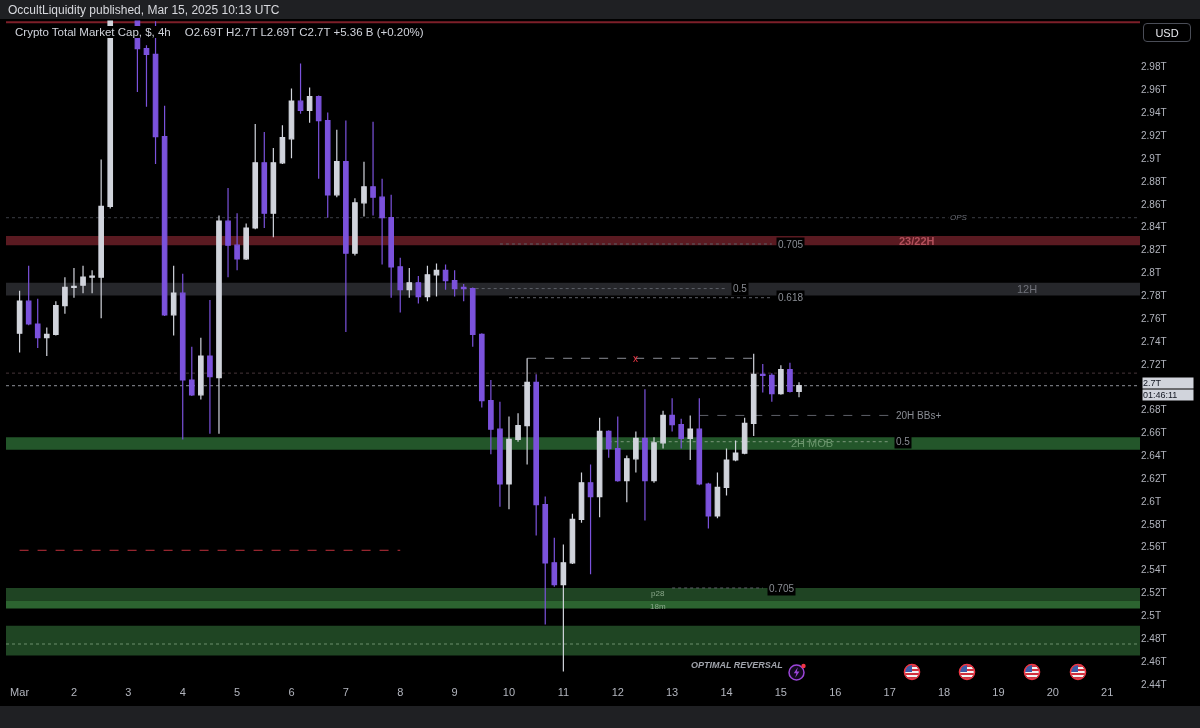 The height and width of the screenshot is (728, 1200). What do you see at coordinates (658, 606) in the screenshot?
I see `band-label: 18m` at bounding box center [658, 606].